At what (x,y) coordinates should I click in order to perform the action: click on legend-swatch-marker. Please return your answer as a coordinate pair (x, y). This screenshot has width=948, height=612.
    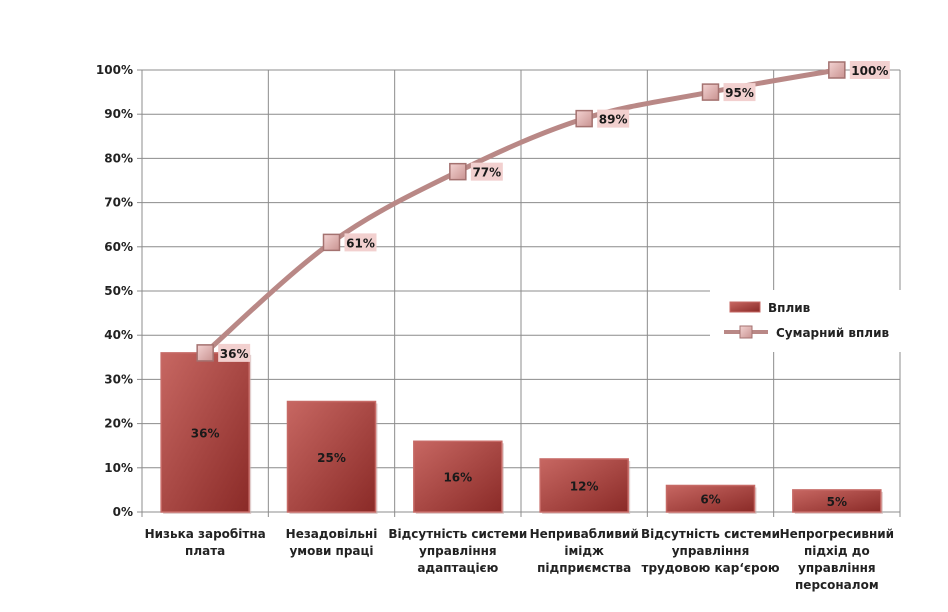
    Looking at the image, I should click on (746, 332).